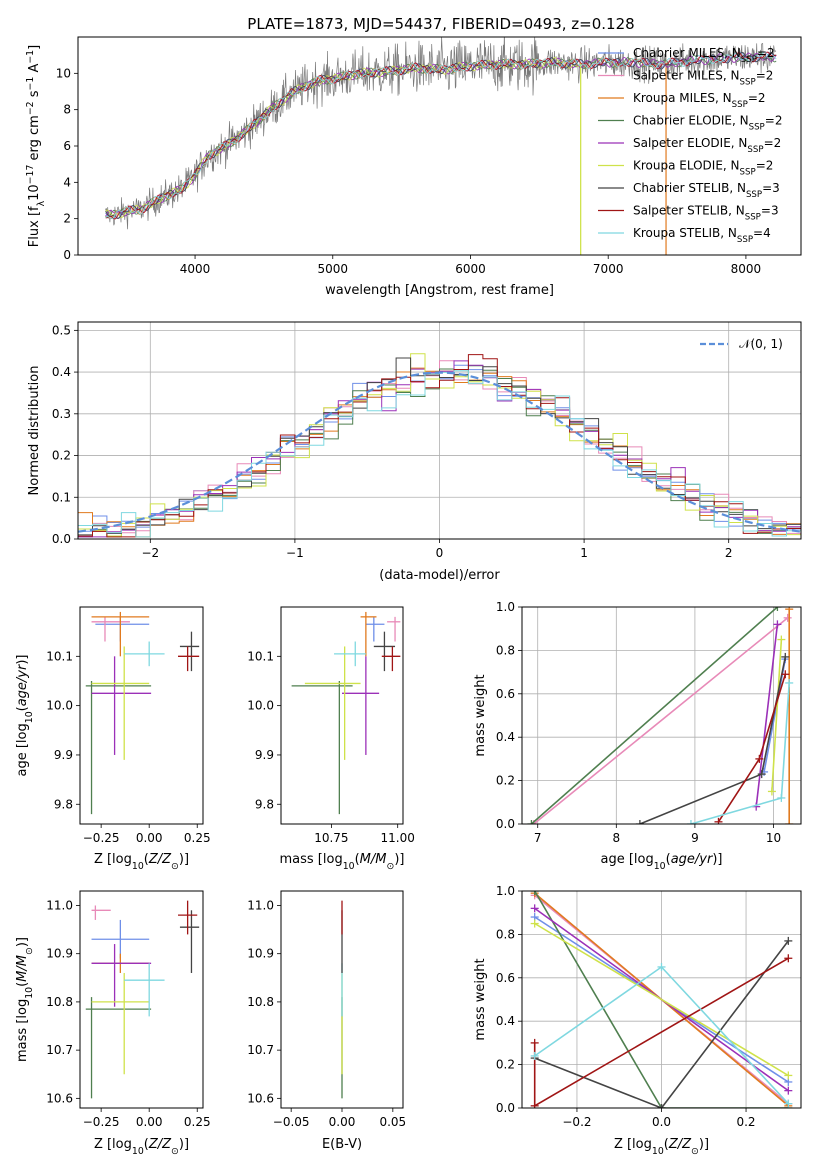  I want to click on y-axis-label: Flux [fλ10−17 erg cm−2 s−1 A−1], so click(36, 146).